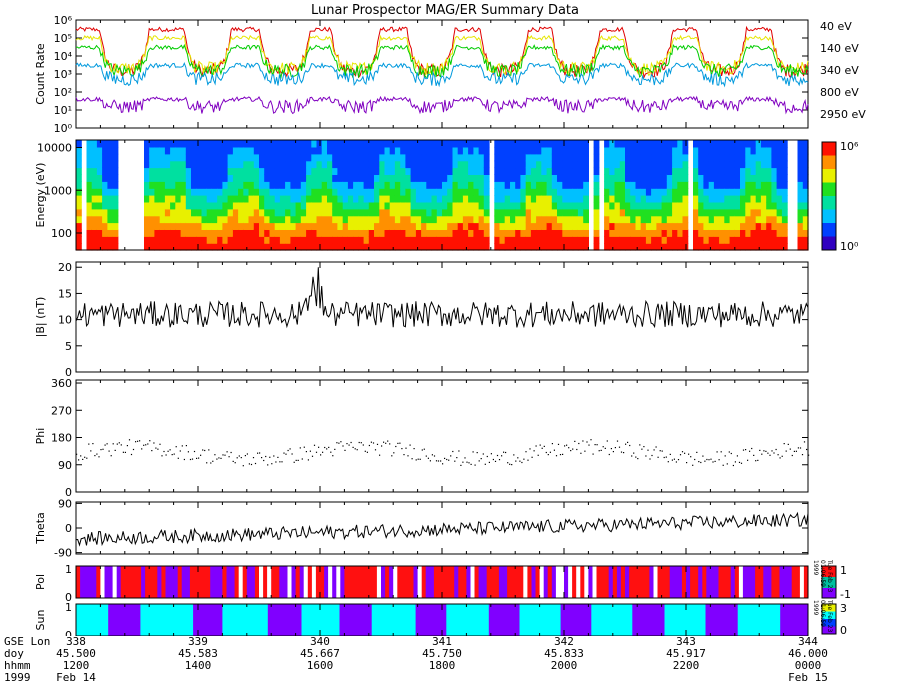 This screenshot has width=900, height=700. What do you see at coordinates (320, 653) in the screenshot?
I see `footer-doy: 45.667` at bounding box center [320, 653].